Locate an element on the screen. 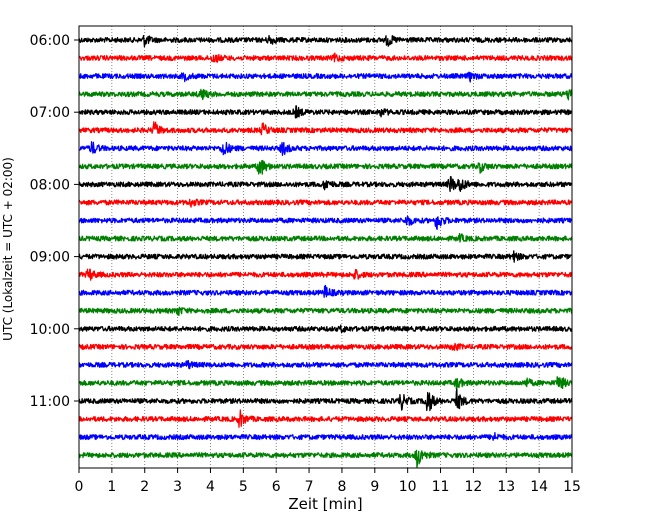 This screenshot has height=520, width=650. x-tick-label-7: 7 is located at coordinates (309, 487).